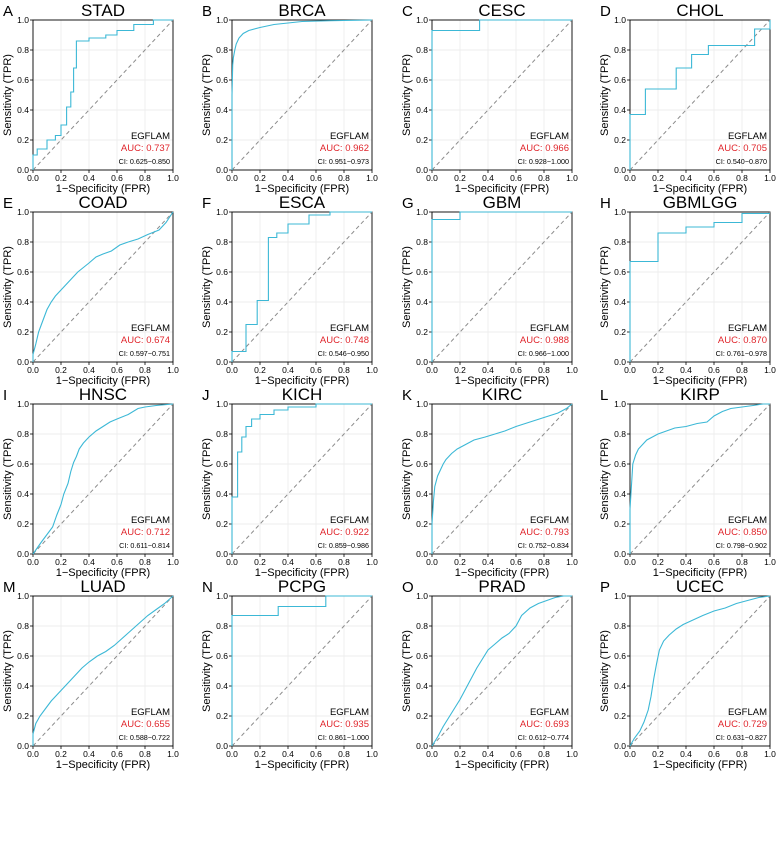 The image size is (778, 858). What do you see at coordinates (344, 724) in the screenshot?
I see `auc-label: AUC: 0.935` at bounding box center [344, 724].